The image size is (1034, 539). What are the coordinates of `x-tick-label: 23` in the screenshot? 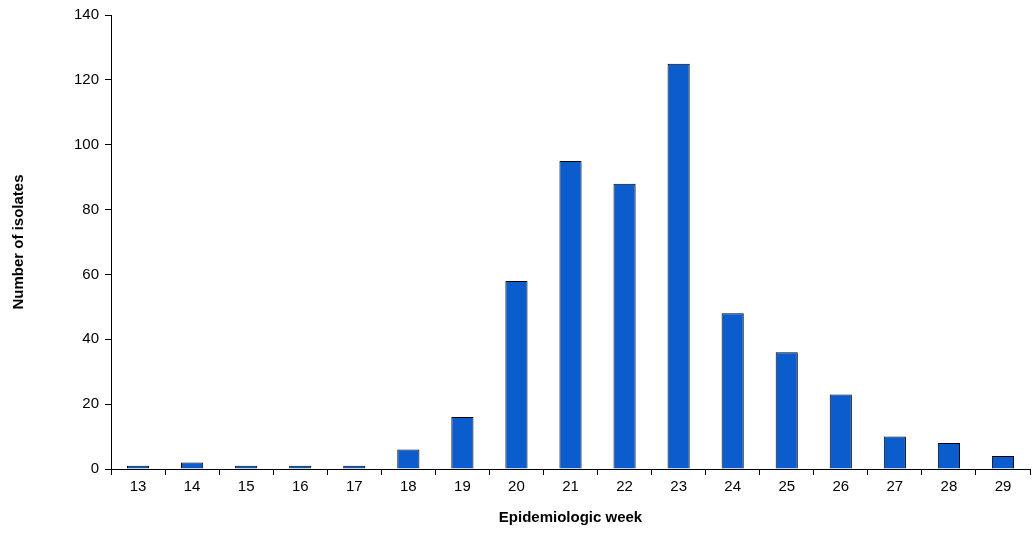 It's located at (678, 486).